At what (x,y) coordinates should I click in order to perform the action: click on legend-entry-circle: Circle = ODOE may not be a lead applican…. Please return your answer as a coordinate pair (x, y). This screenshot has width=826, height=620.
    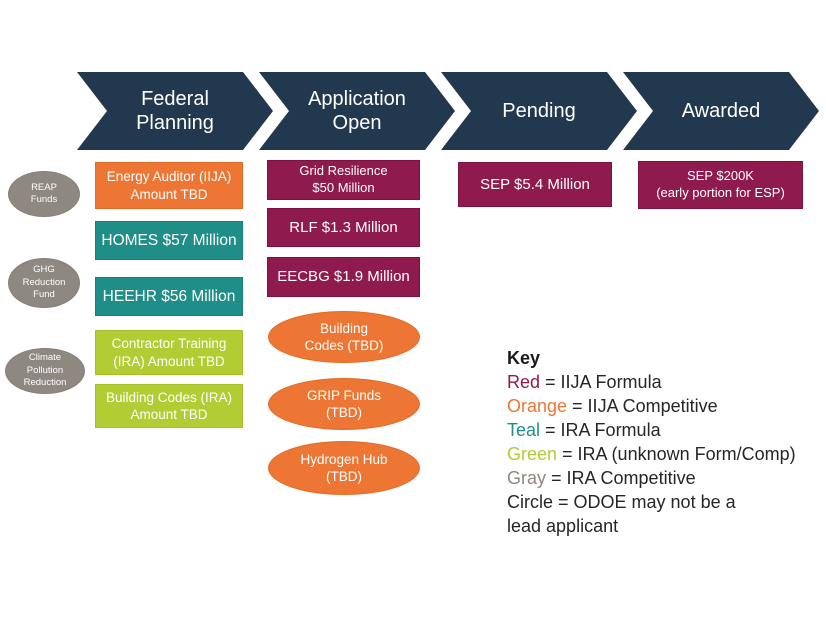
    Looking at the image, I should click on (662, 514).